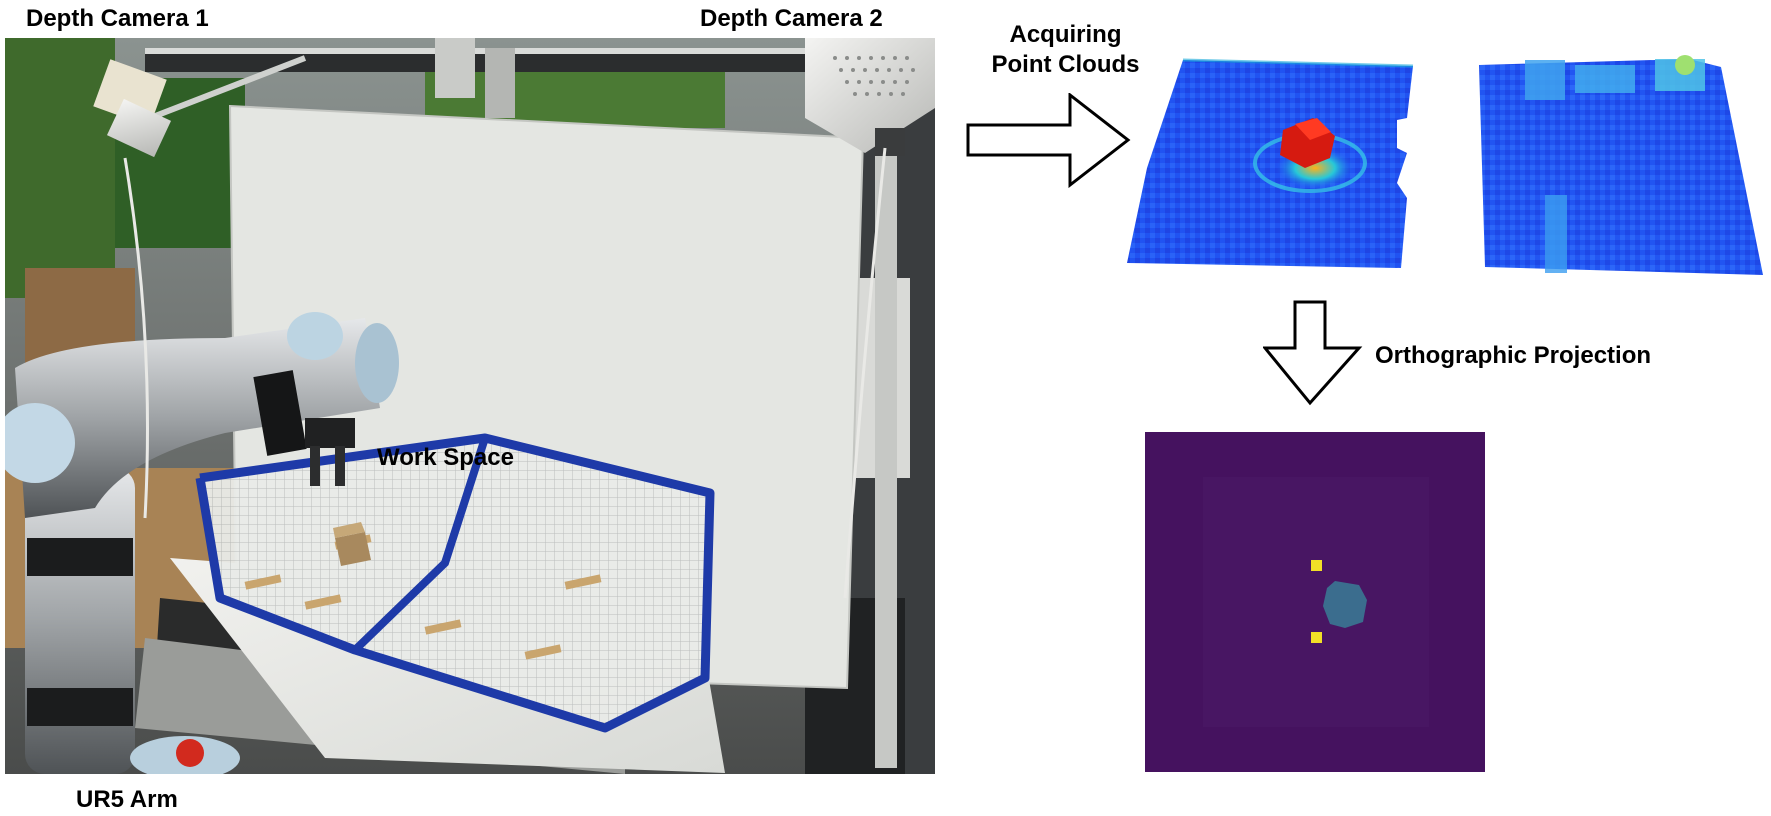 The width and height of the screenshot is (1771, 816). I want to click on orthographic-projection-image, so click(1315, 602).